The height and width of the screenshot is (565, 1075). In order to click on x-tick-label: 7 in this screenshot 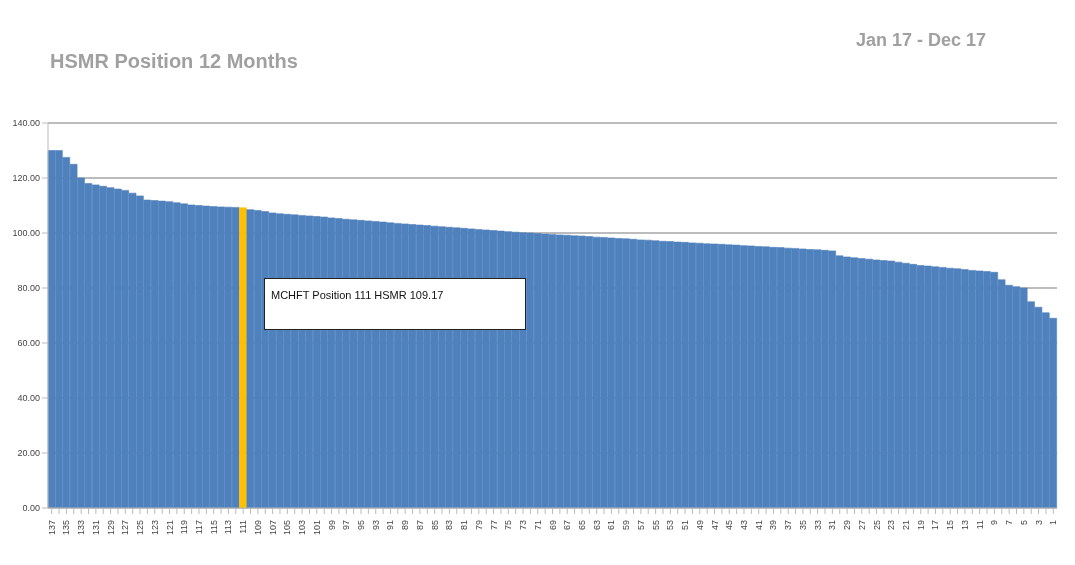, I will do `click(1009, 523)`.